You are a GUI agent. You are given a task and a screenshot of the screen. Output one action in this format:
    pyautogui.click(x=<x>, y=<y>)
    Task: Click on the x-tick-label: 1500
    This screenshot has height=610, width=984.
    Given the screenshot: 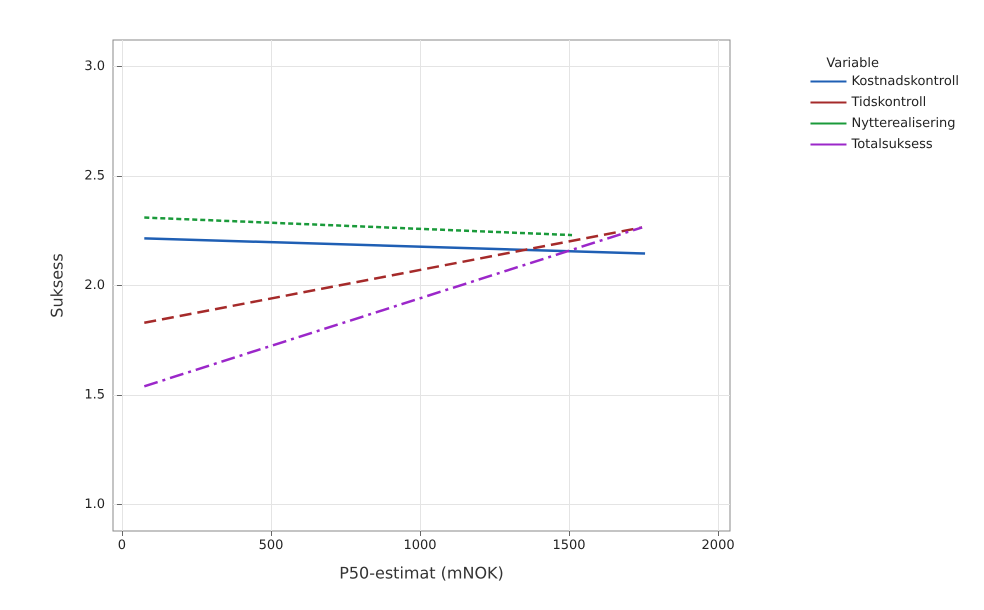 What is the action you would take?
    pyautogui.click(x=569, y=545)
    